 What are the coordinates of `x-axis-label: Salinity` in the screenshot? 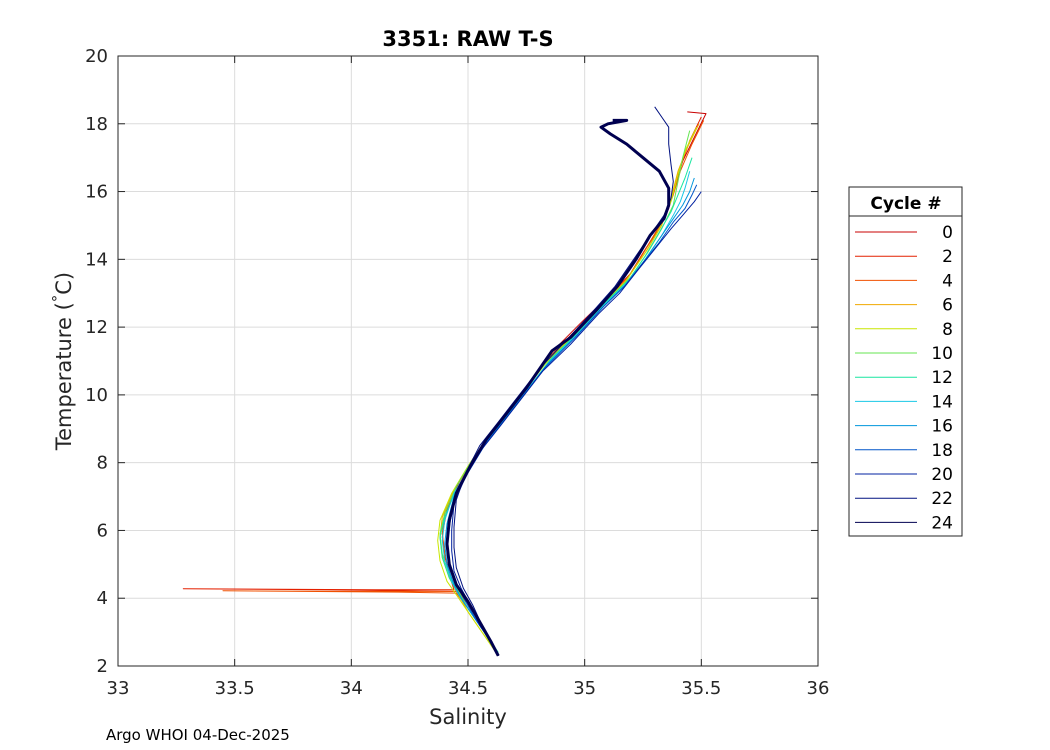 It's located at (468, 717).